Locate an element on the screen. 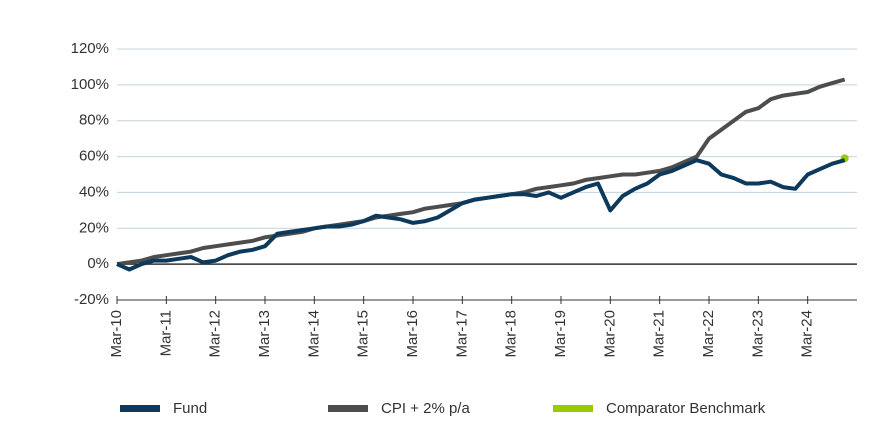  x-tick-label: Mar-14 is located at coordinates (313, 334).